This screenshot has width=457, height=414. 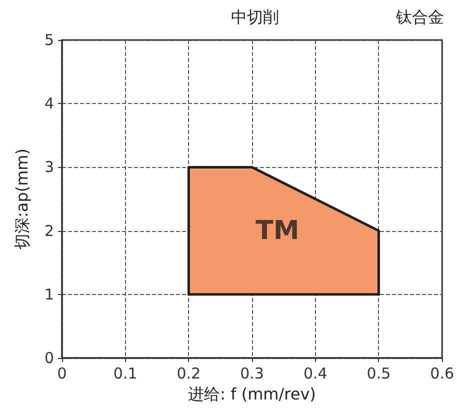 I want to click on y-tick-label: 1, so click(x=49, y=294).